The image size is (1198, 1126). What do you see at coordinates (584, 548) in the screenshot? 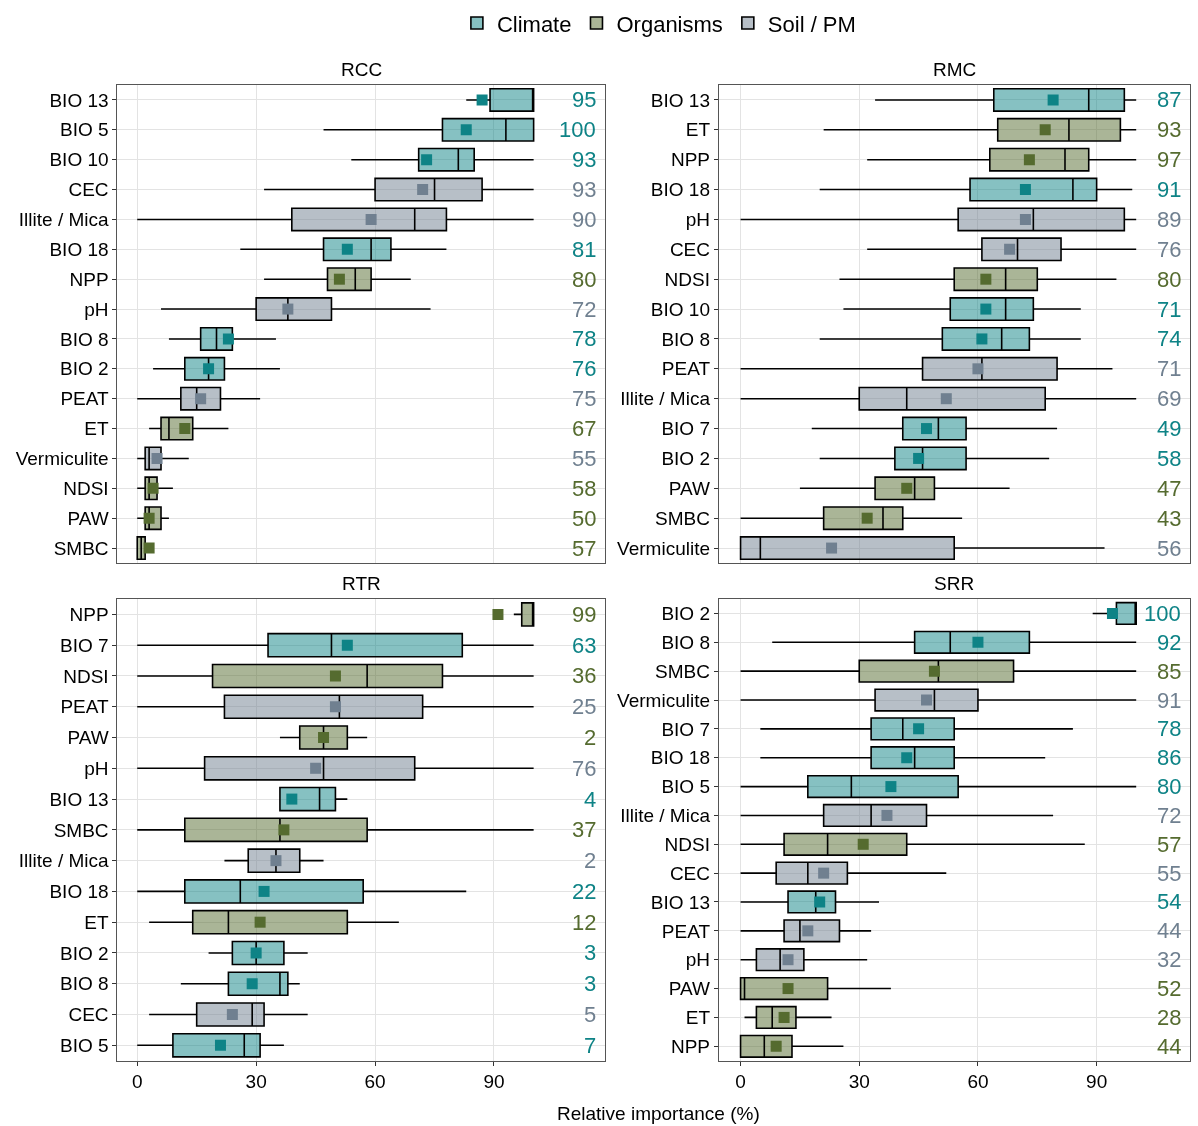
I see `text: 57` at bounding box center [584, 548].